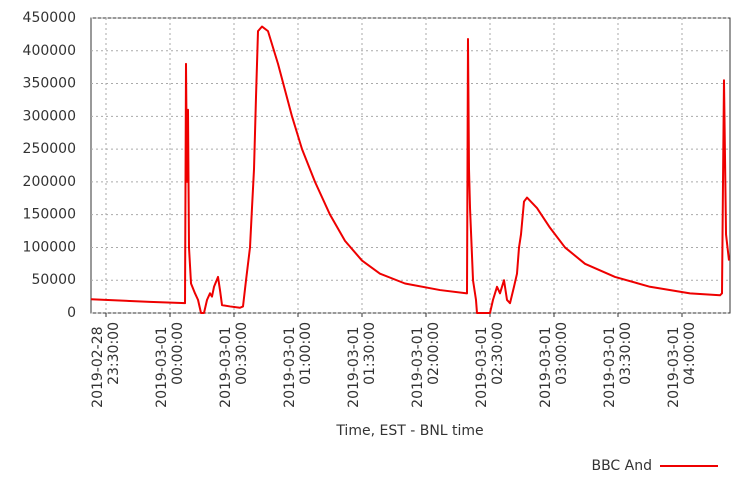 The width and height of the screenshot is (755, 491). What do you see at coordinates (49, 84) in the screenshot?
I see `y-tick-label: 350000` at bounding box center [49, 84].